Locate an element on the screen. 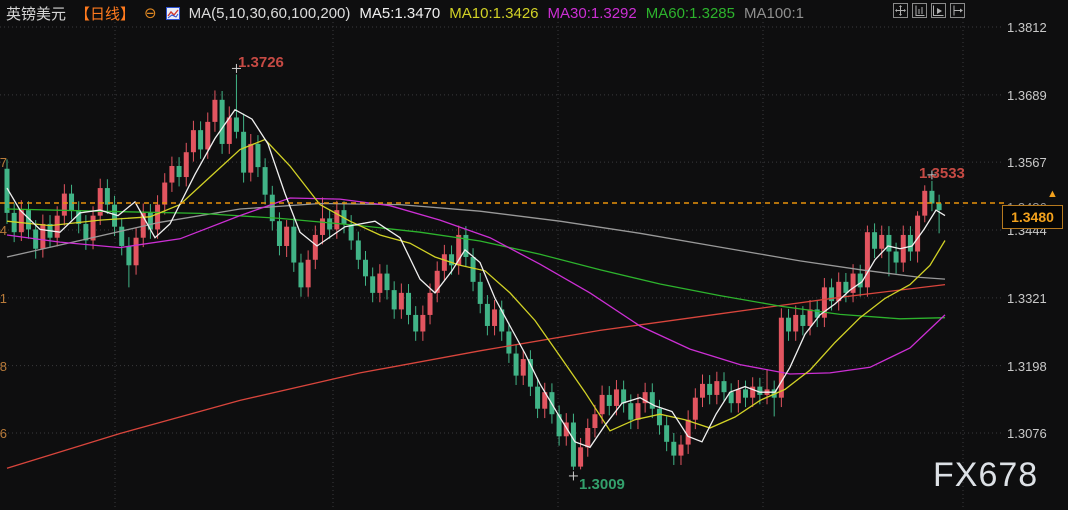  scroll-to-recent-icon is located at coordinates (938, 10).